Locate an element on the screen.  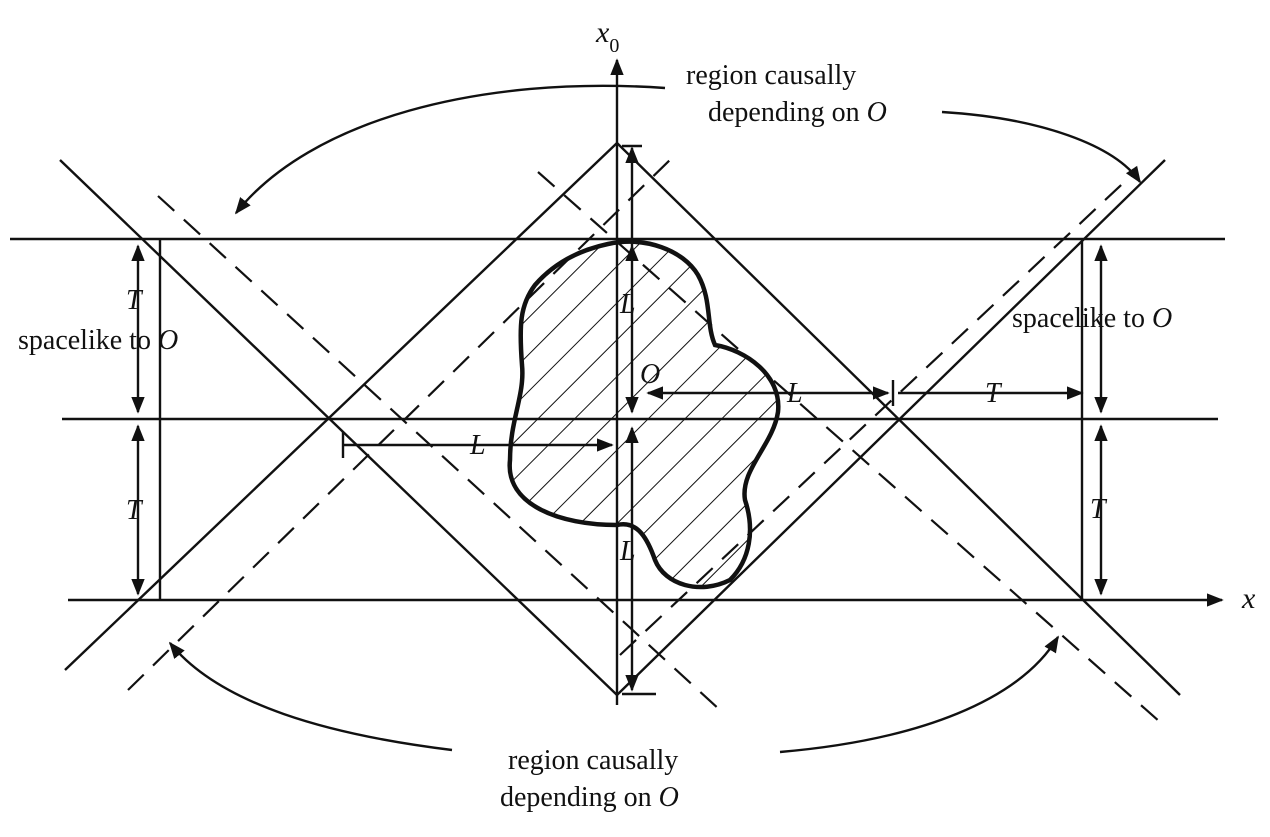
right-lower-t-label: T is located at coordinates (1099, 509).